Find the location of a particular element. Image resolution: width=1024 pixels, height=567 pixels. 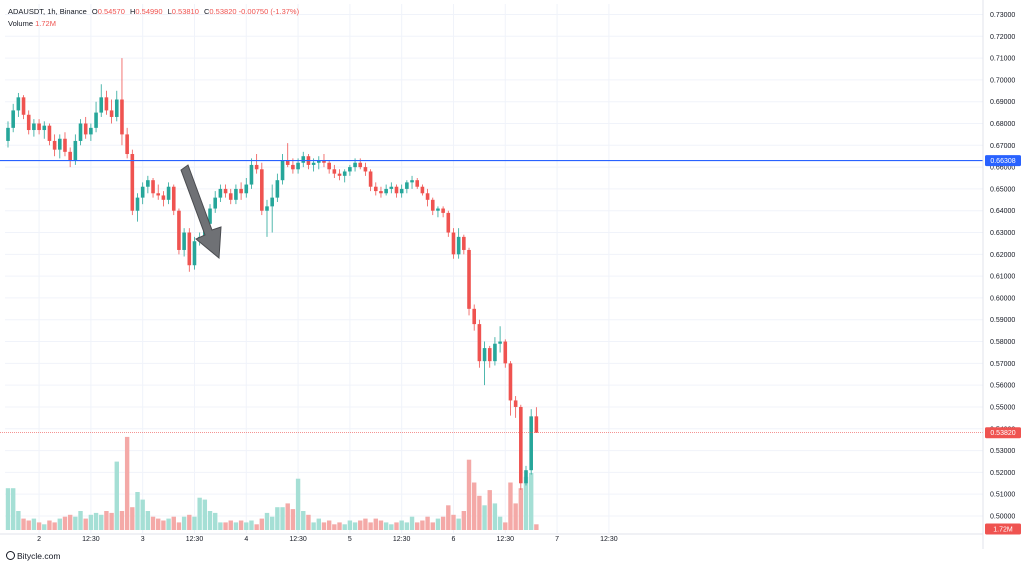

level-price-tag-bg is located at coordinates (1003, 161).